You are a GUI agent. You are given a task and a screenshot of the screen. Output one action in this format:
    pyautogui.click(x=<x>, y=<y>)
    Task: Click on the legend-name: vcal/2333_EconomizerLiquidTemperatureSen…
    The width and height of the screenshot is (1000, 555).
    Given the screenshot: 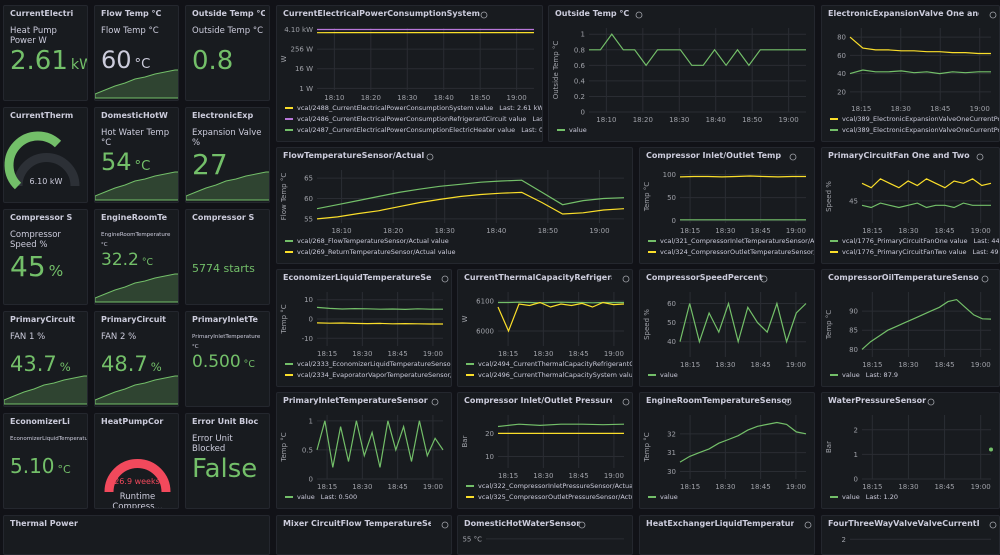 What is the action you would take?
    pyautogui.click(x=374, y=364)
    